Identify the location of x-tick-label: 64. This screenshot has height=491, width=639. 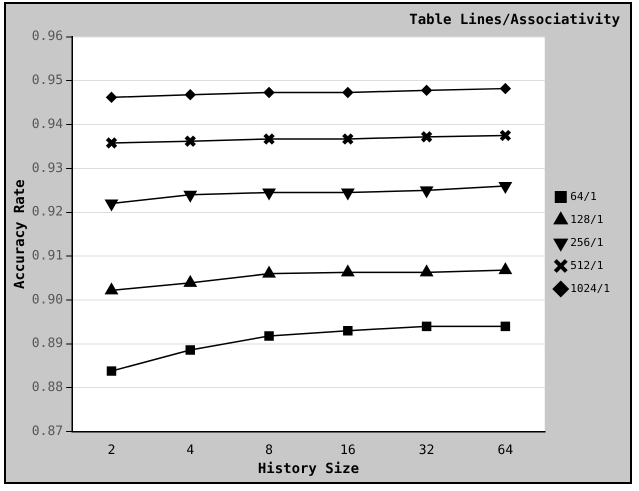
(506, 450).